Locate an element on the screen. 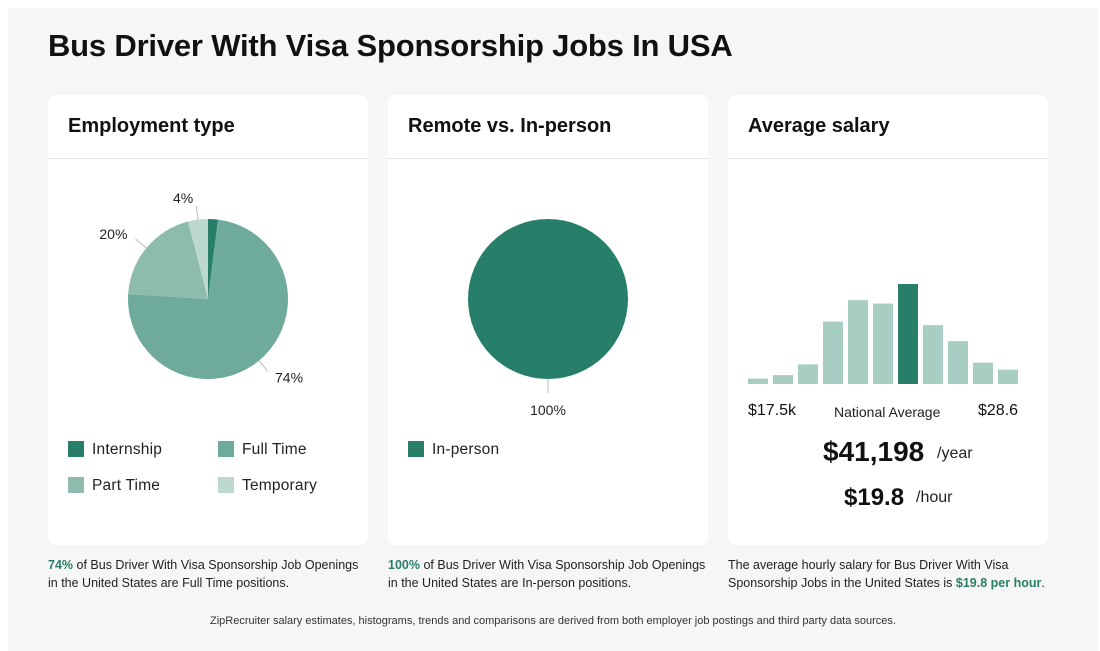 This screenshot has height=651, width=1100. hourly-salary-value: $19.8 is located at coordinates (874, 497).